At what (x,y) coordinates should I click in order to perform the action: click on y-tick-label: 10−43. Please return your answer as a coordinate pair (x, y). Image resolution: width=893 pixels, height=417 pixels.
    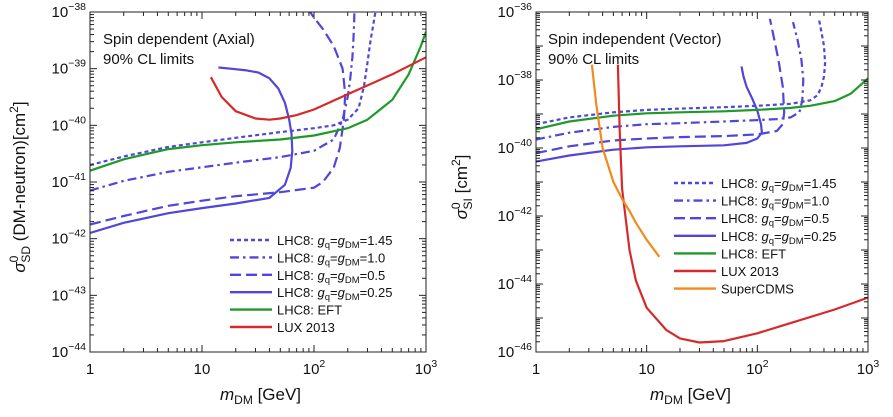
    Looking at the image, I should click on (69, 294).